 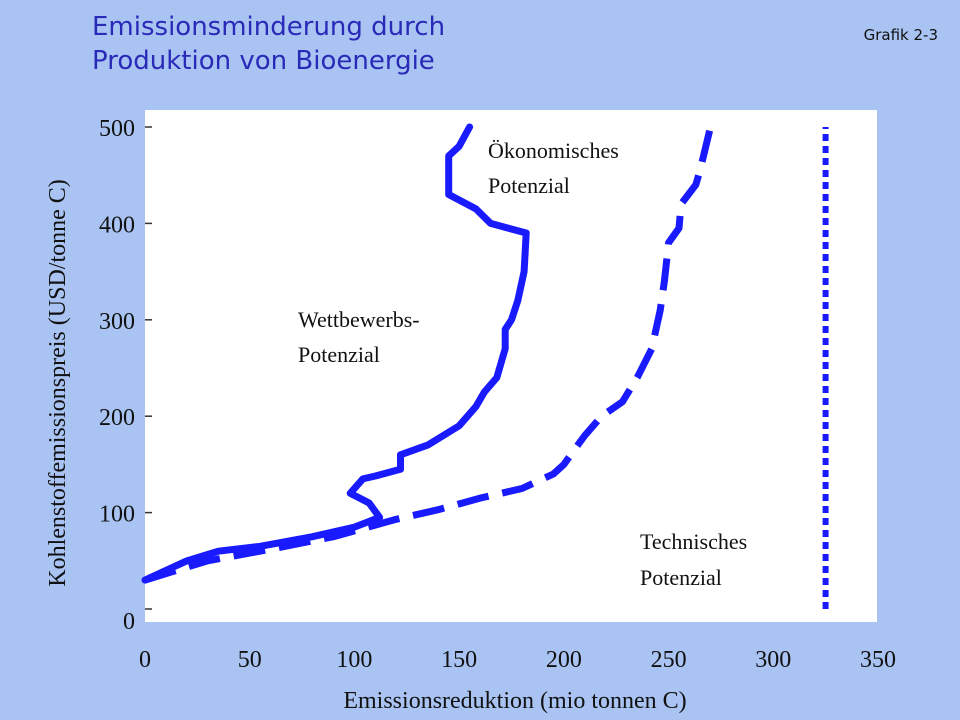 What do you see at coordinates (900, 35) in the screenshot?
I see `figure-label: Grafik 2-3` at bounding box center [900, 35].